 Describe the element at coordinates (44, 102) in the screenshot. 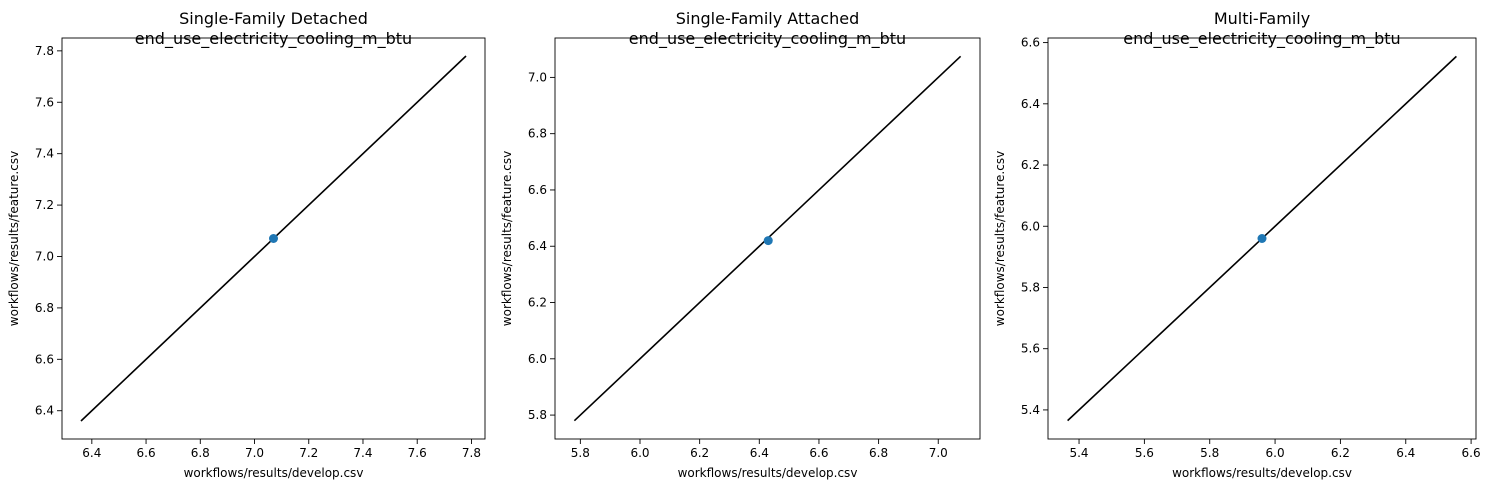

I see `y-tick-label: 7.6` at that location.